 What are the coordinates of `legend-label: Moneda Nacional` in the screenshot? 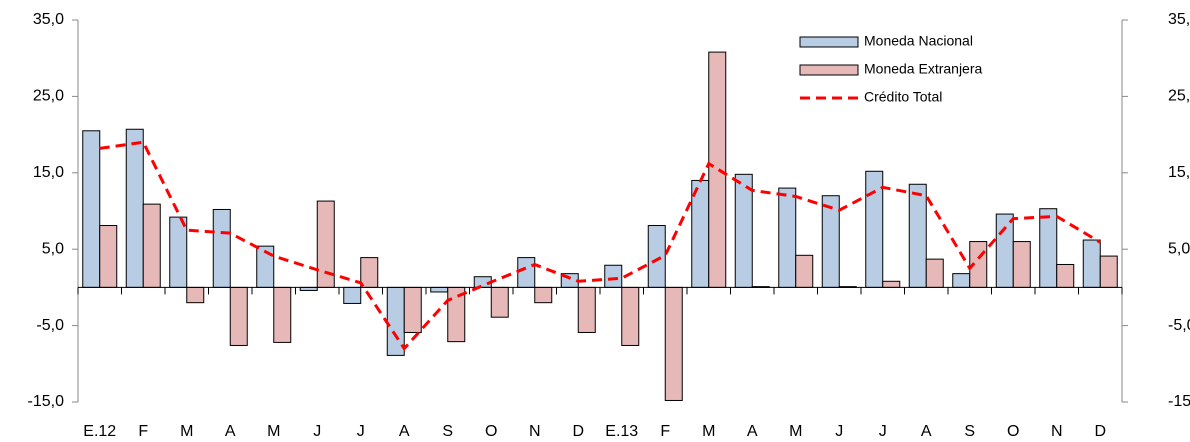 It's located at (918, 41).